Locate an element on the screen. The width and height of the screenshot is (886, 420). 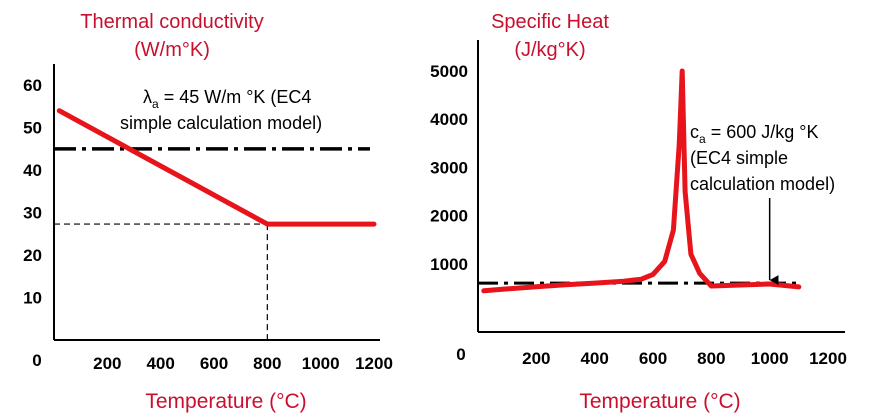
right-x-tick-label: 800 is located at coordinates (711, 358).